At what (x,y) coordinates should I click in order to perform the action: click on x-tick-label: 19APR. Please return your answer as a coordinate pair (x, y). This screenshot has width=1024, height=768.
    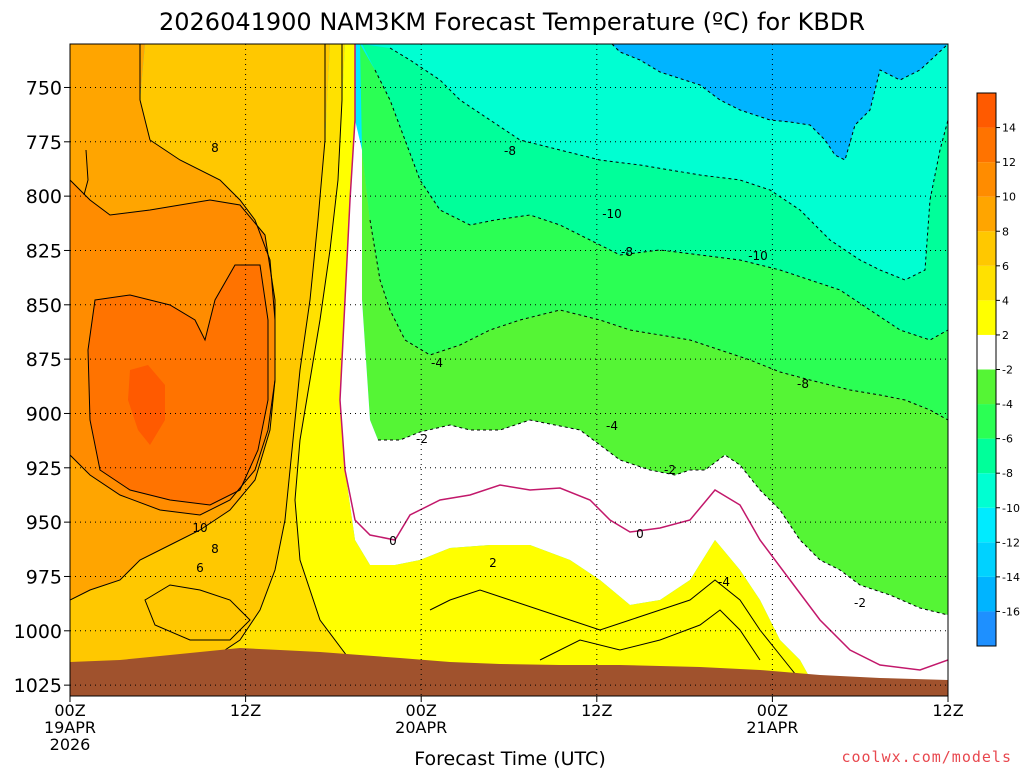
    Looking at the image, I should click on (70, 727).